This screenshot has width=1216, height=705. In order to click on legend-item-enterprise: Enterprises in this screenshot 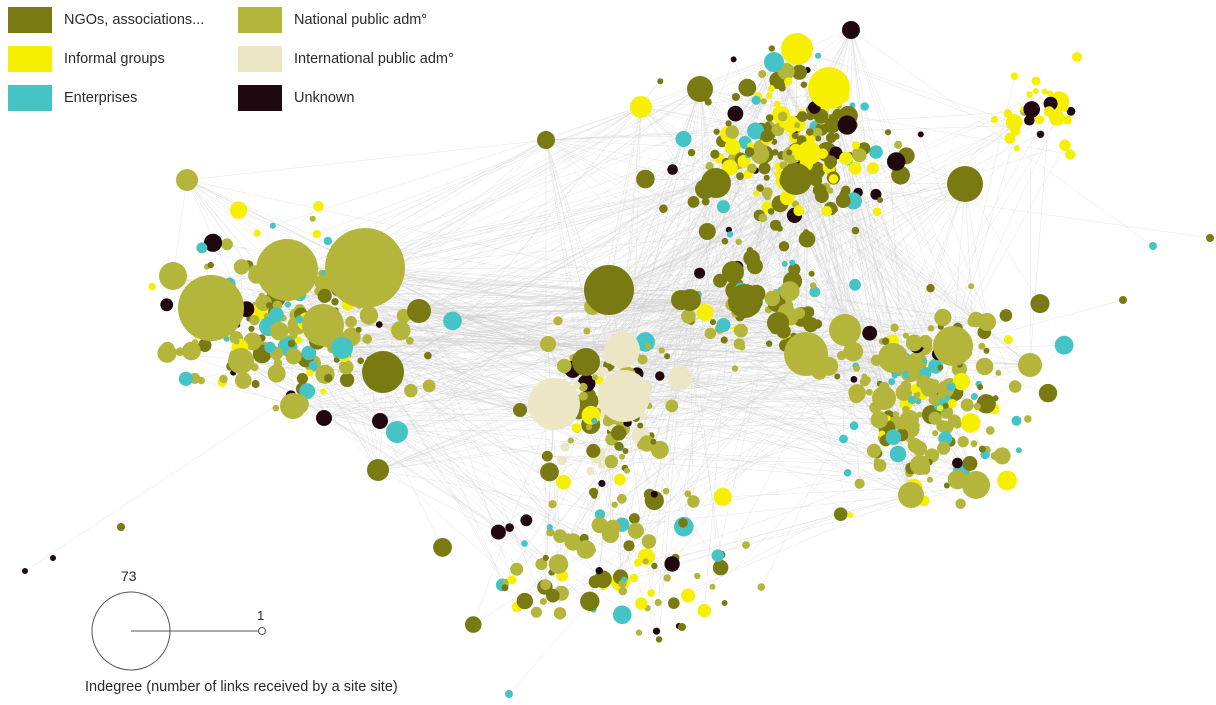, I will do `click(72, 98)`.